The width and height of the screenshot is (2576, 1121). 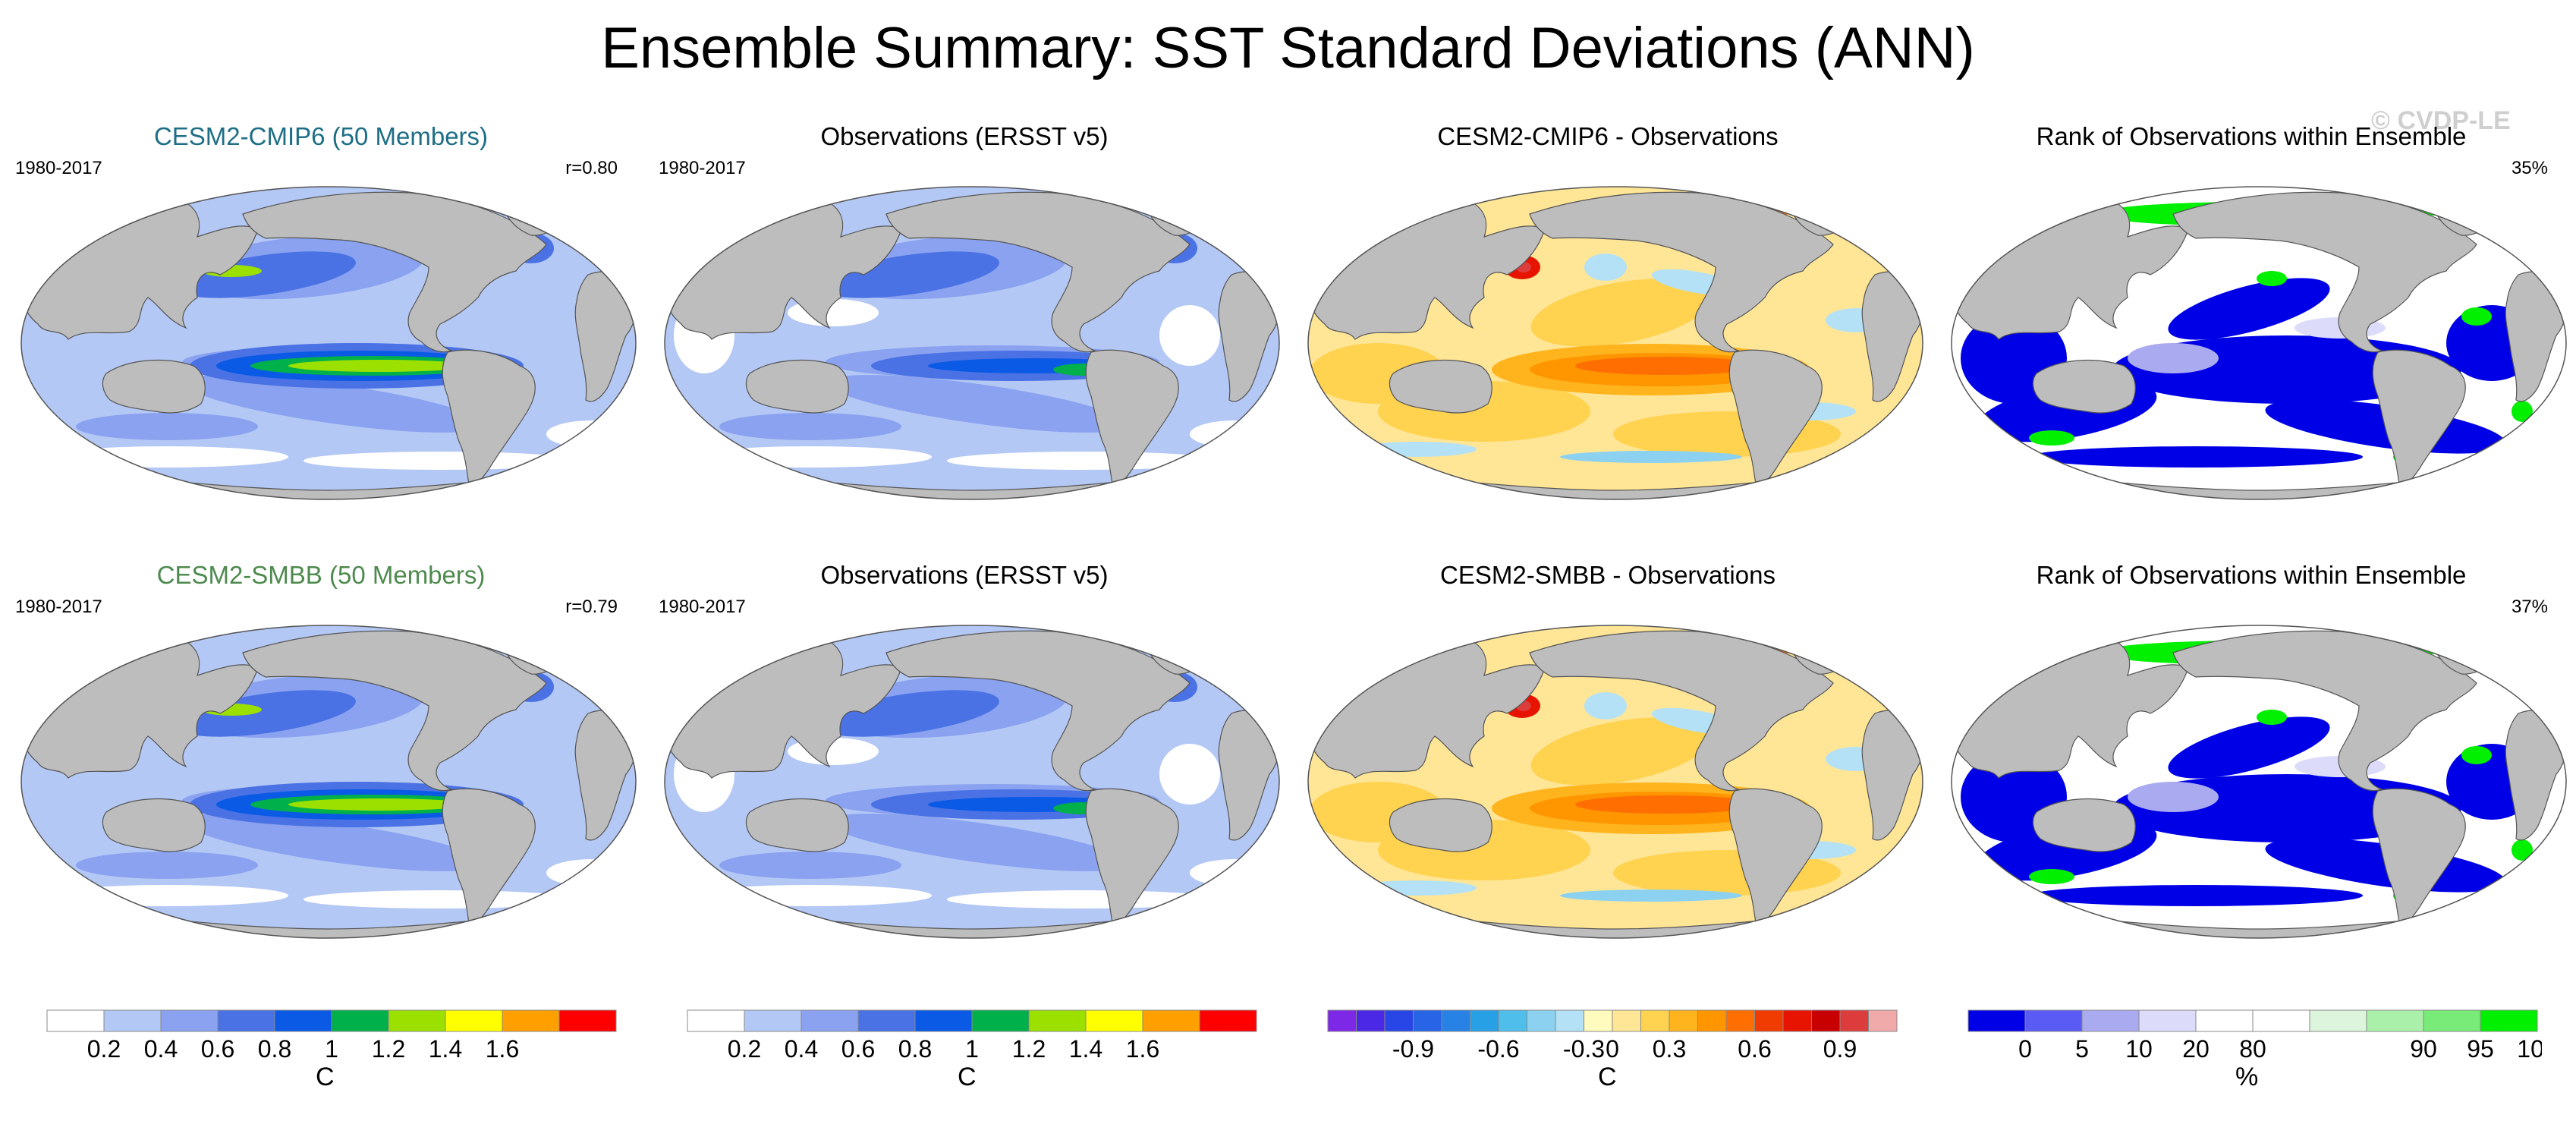 I want to click on panel-cmip6-minus-obs: CESM2-CMIP6 - Observations, so click(x=1608, y=340).